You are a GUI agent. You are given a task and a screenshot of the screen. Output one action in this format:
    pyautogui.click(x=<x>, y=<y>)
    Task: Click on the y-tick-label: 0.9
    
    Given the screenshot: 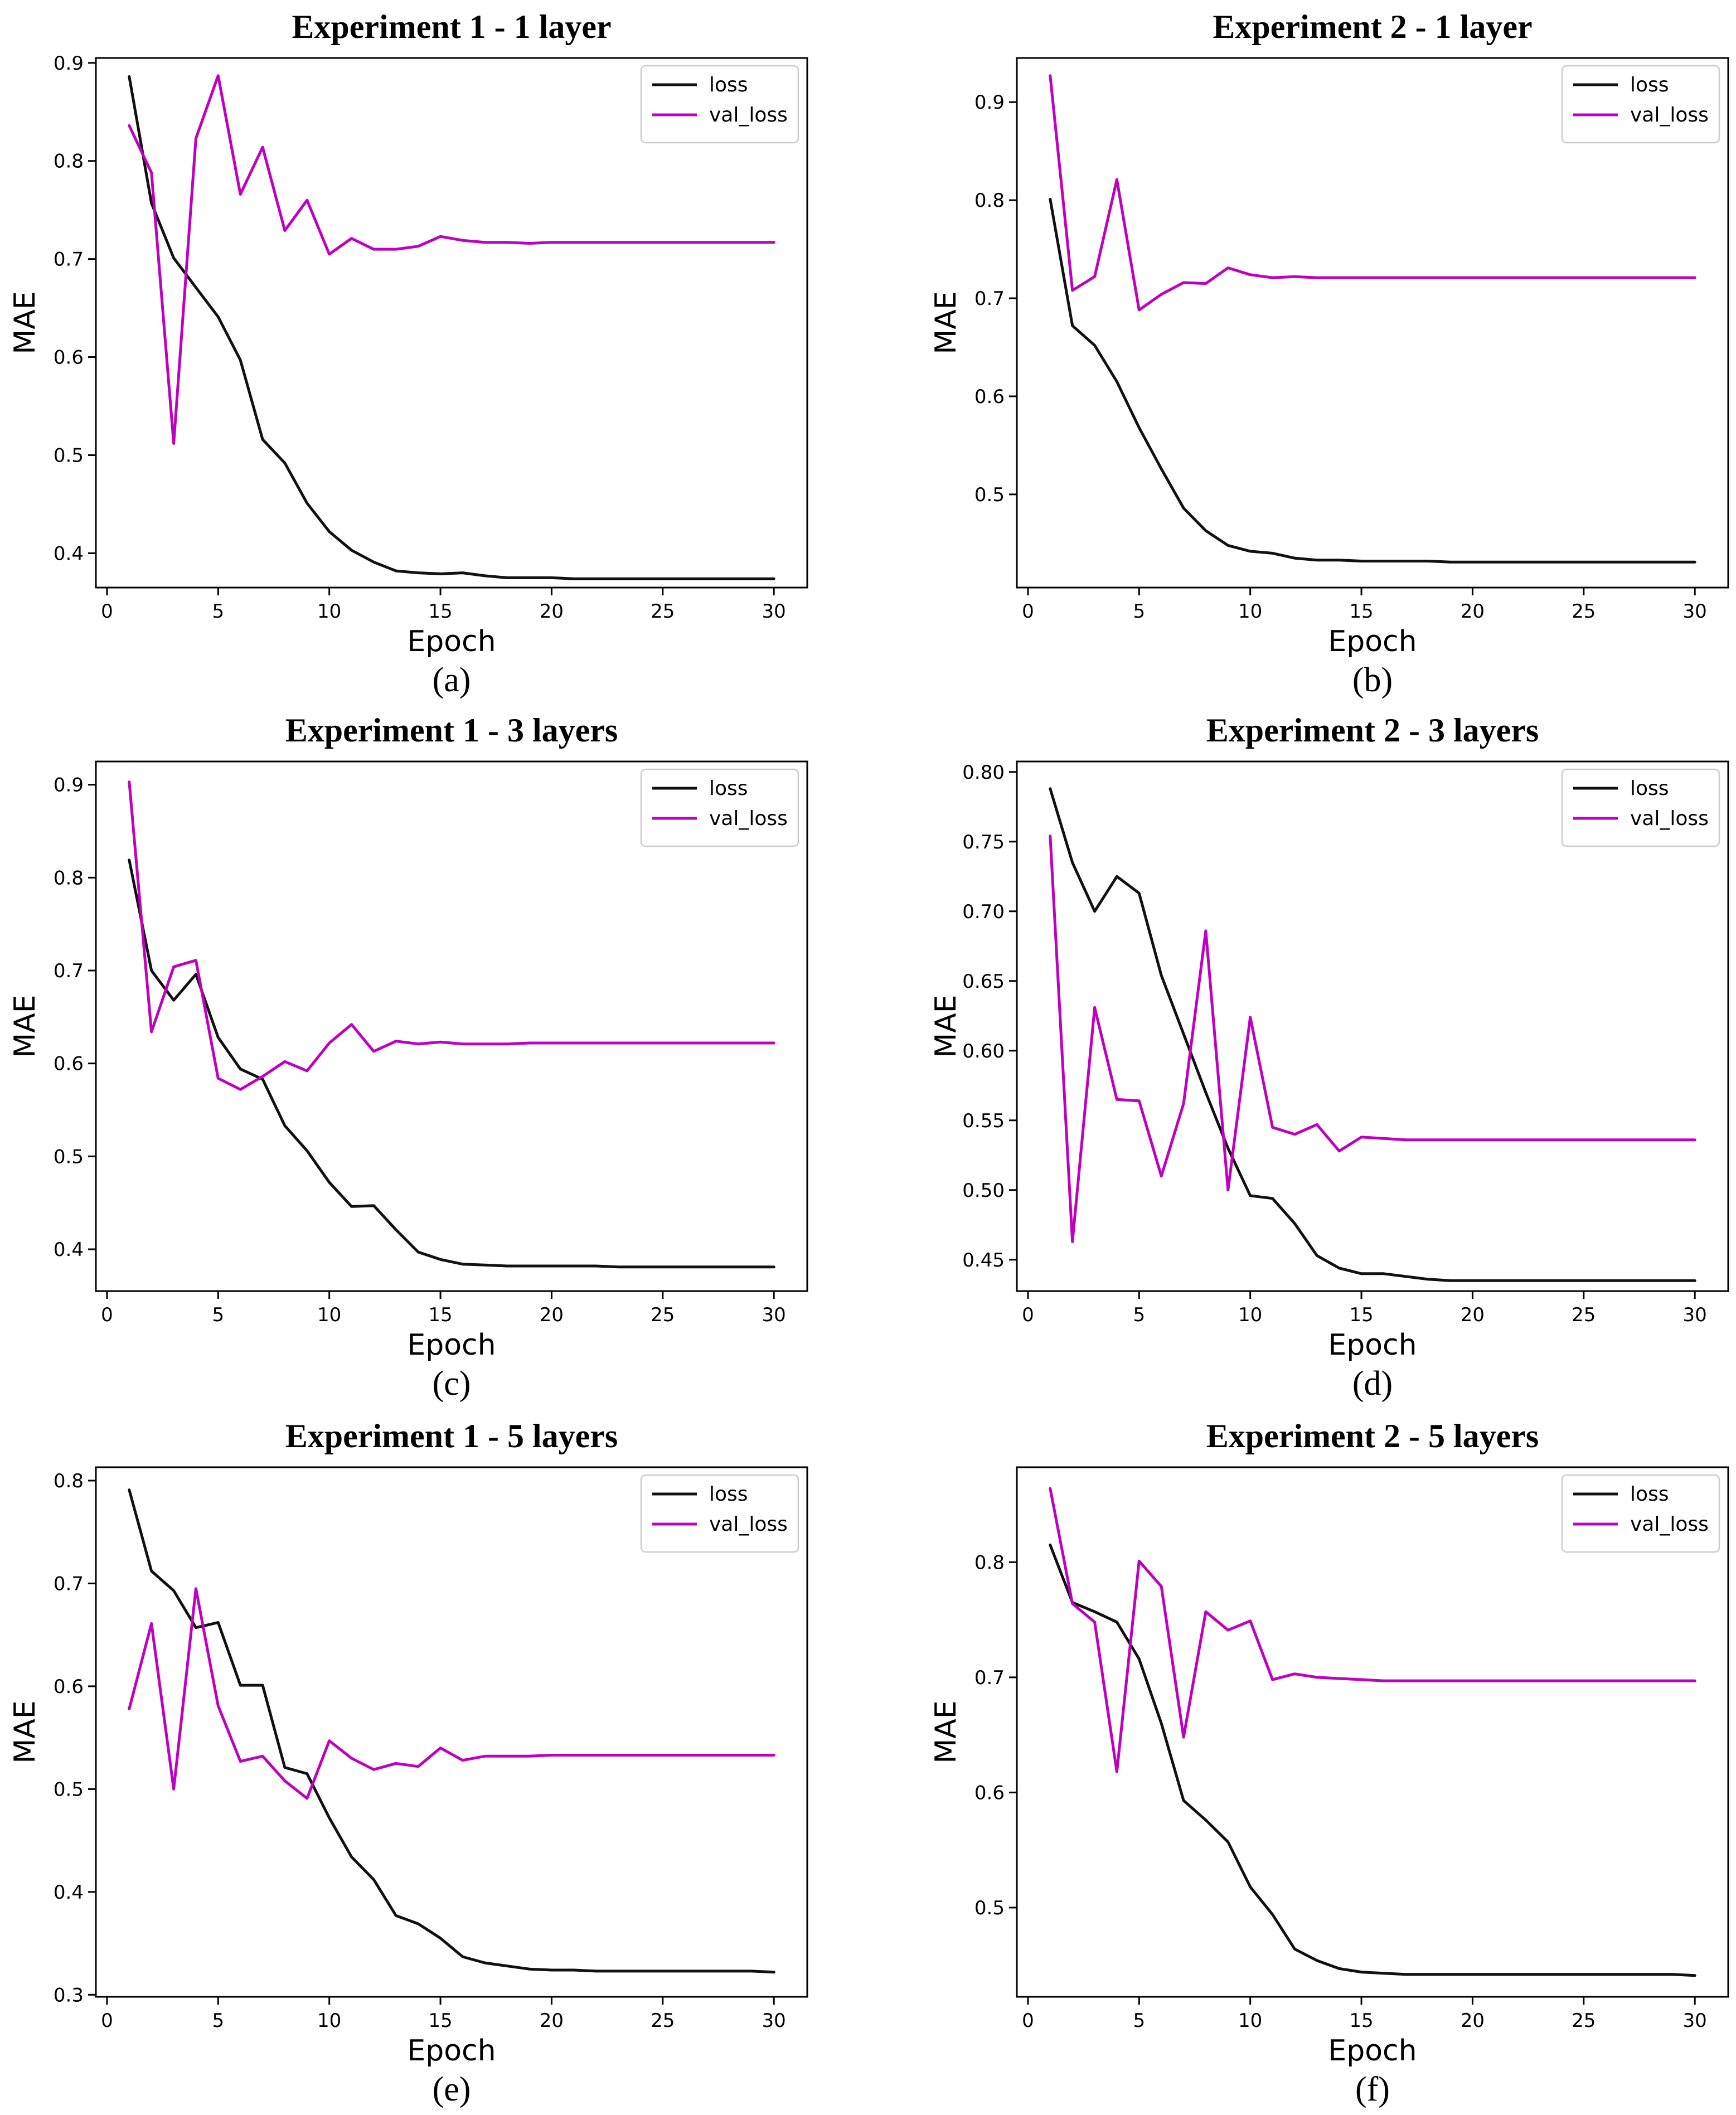 What is the action you would take?
    pyautogui.click(x=69, y=63)
    